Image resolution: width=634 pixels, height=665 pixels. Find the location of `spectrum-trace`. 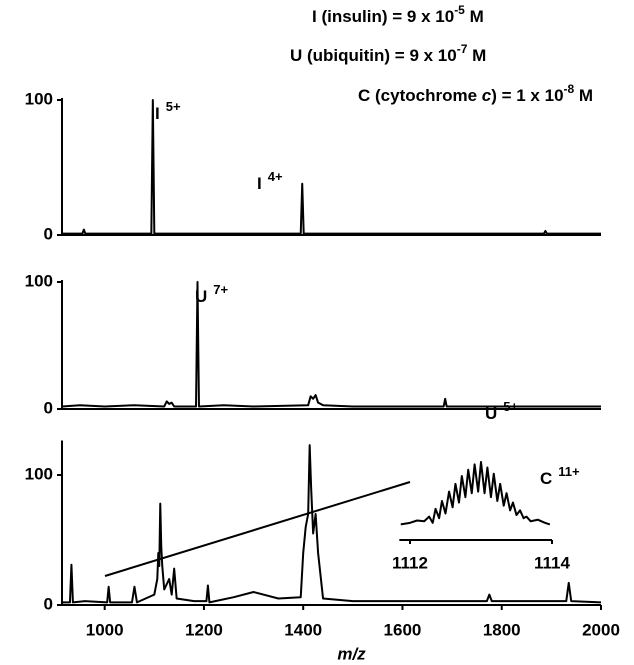

spectrum-trace is located at coordinates (475, 493).